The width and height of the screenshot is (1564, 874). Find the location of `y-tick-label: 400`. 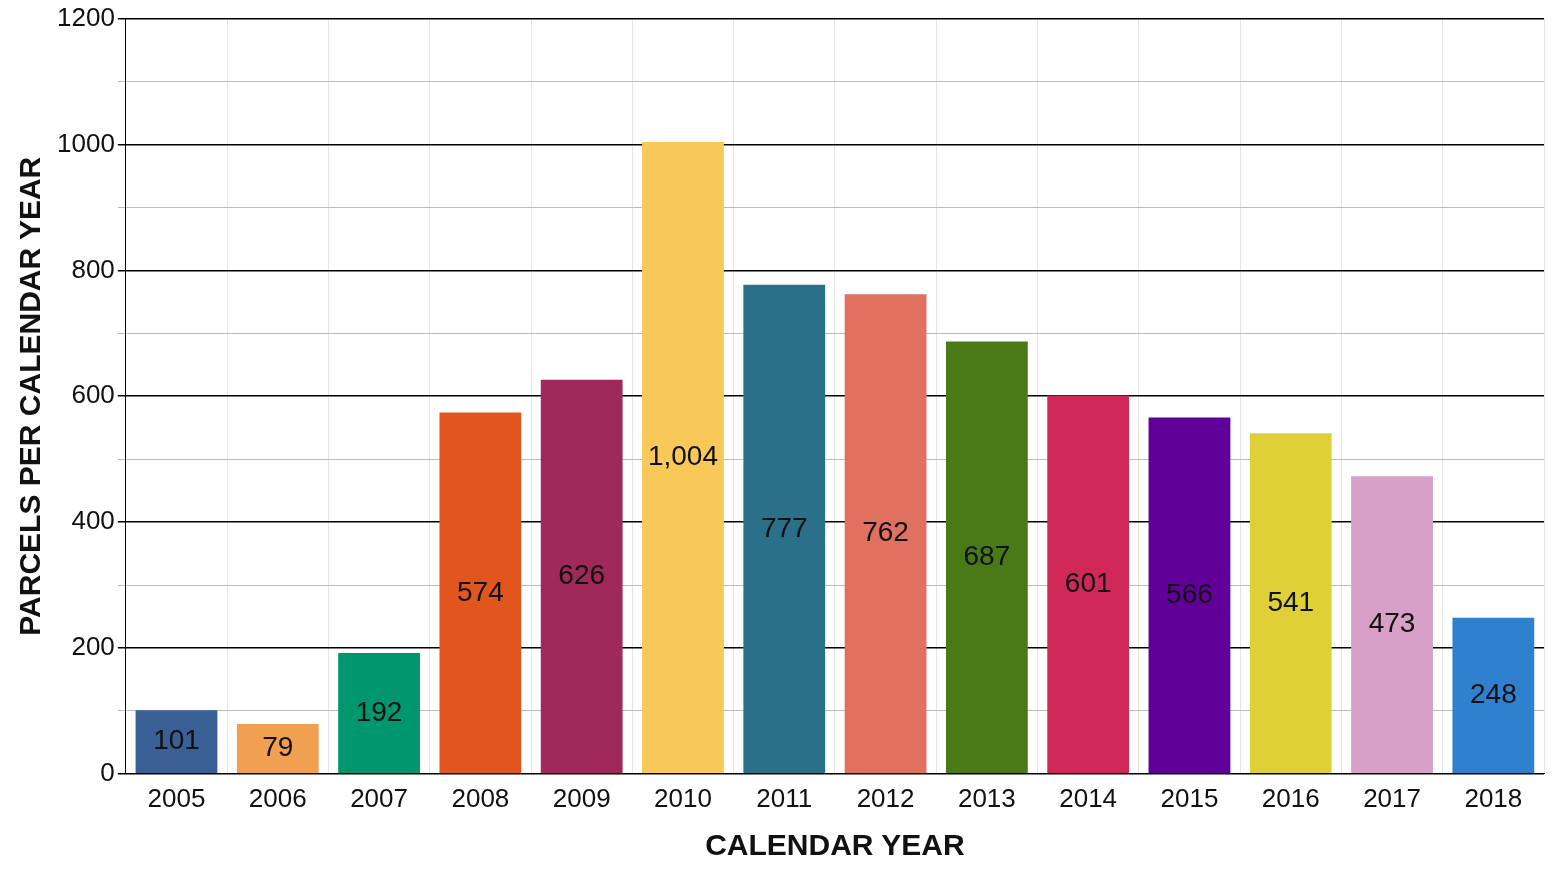

y-tick-label: 400 is located at coordinates (93, 520).